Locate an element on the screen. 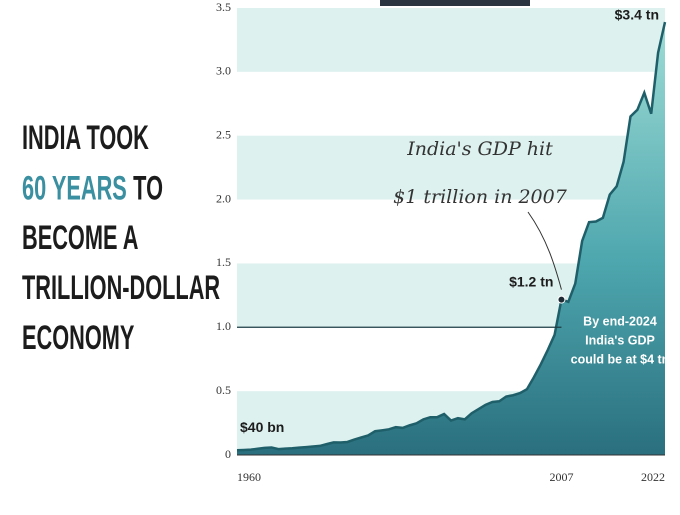 Image resolution: width=680 pixels, height=515 pixels. note: India's GDP hit is located at coordinates (479, 149).